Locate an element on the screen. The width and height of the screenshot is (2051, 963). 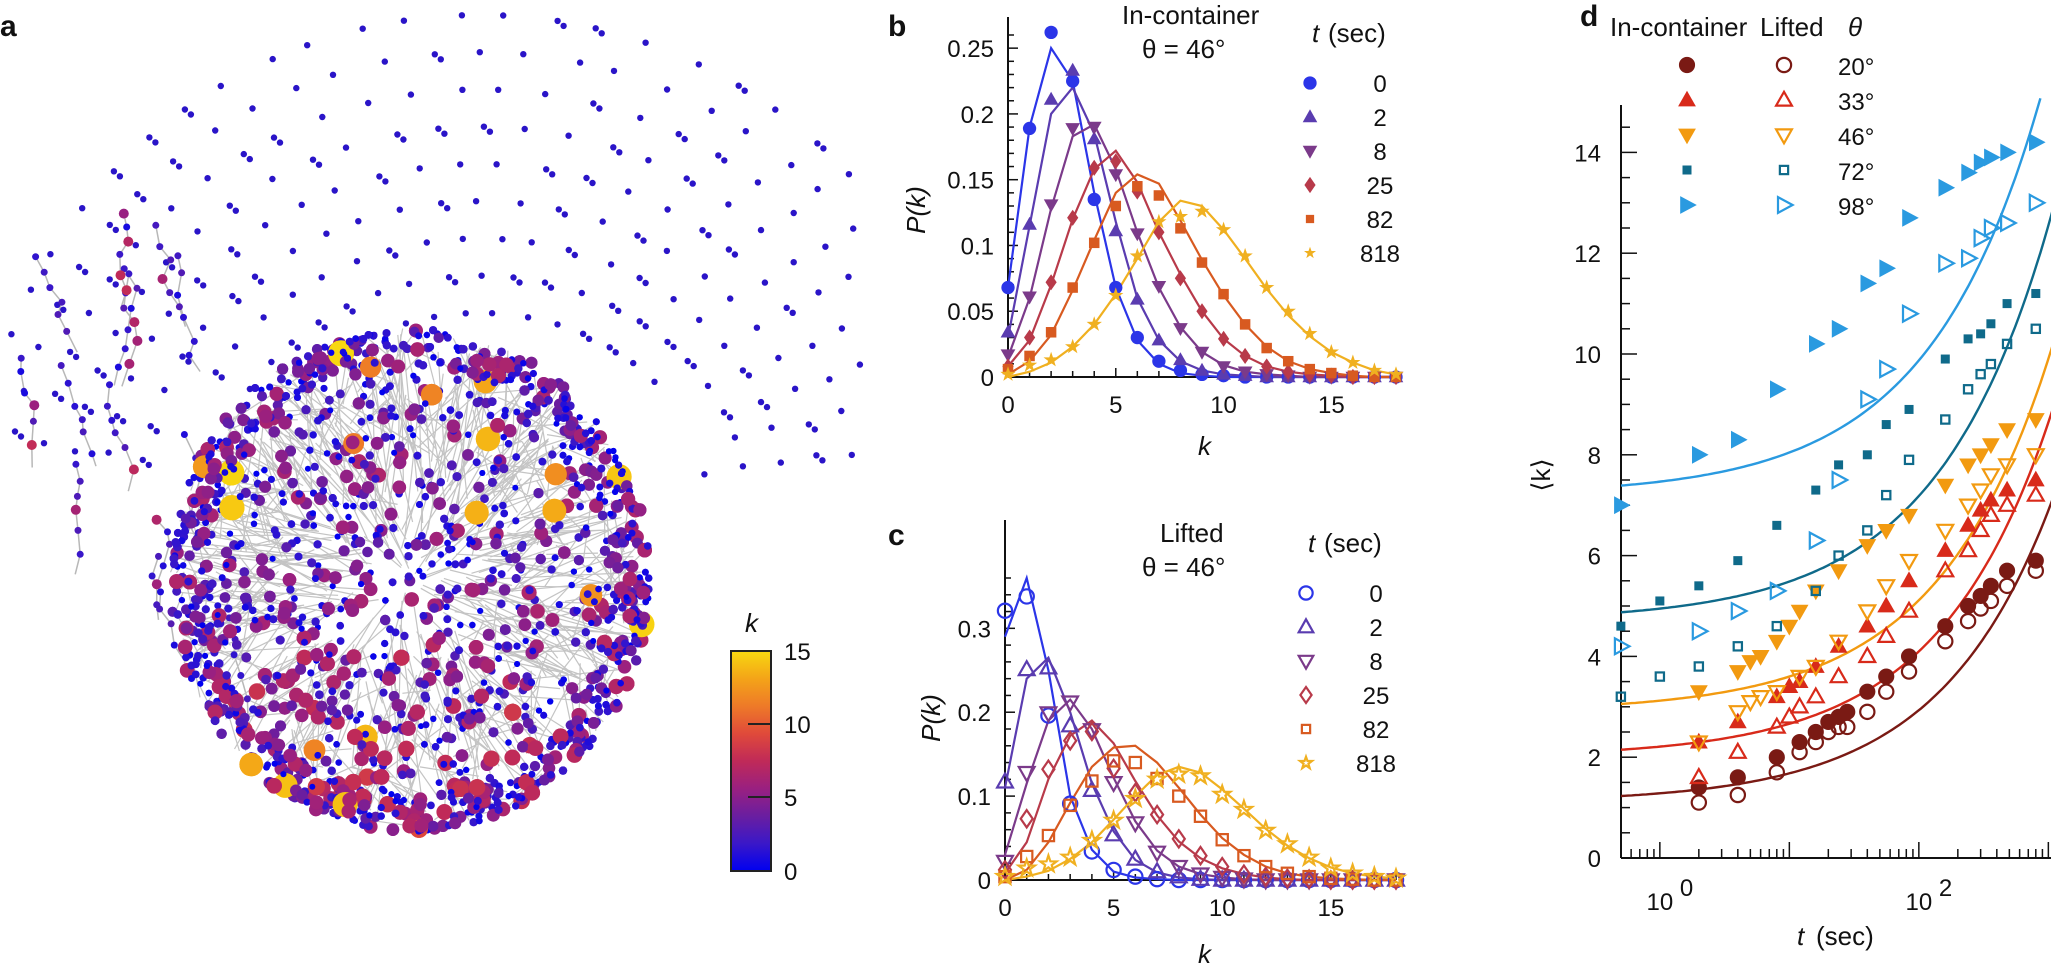
data-point-lifted-98° is located at coordinates (1970, 258).